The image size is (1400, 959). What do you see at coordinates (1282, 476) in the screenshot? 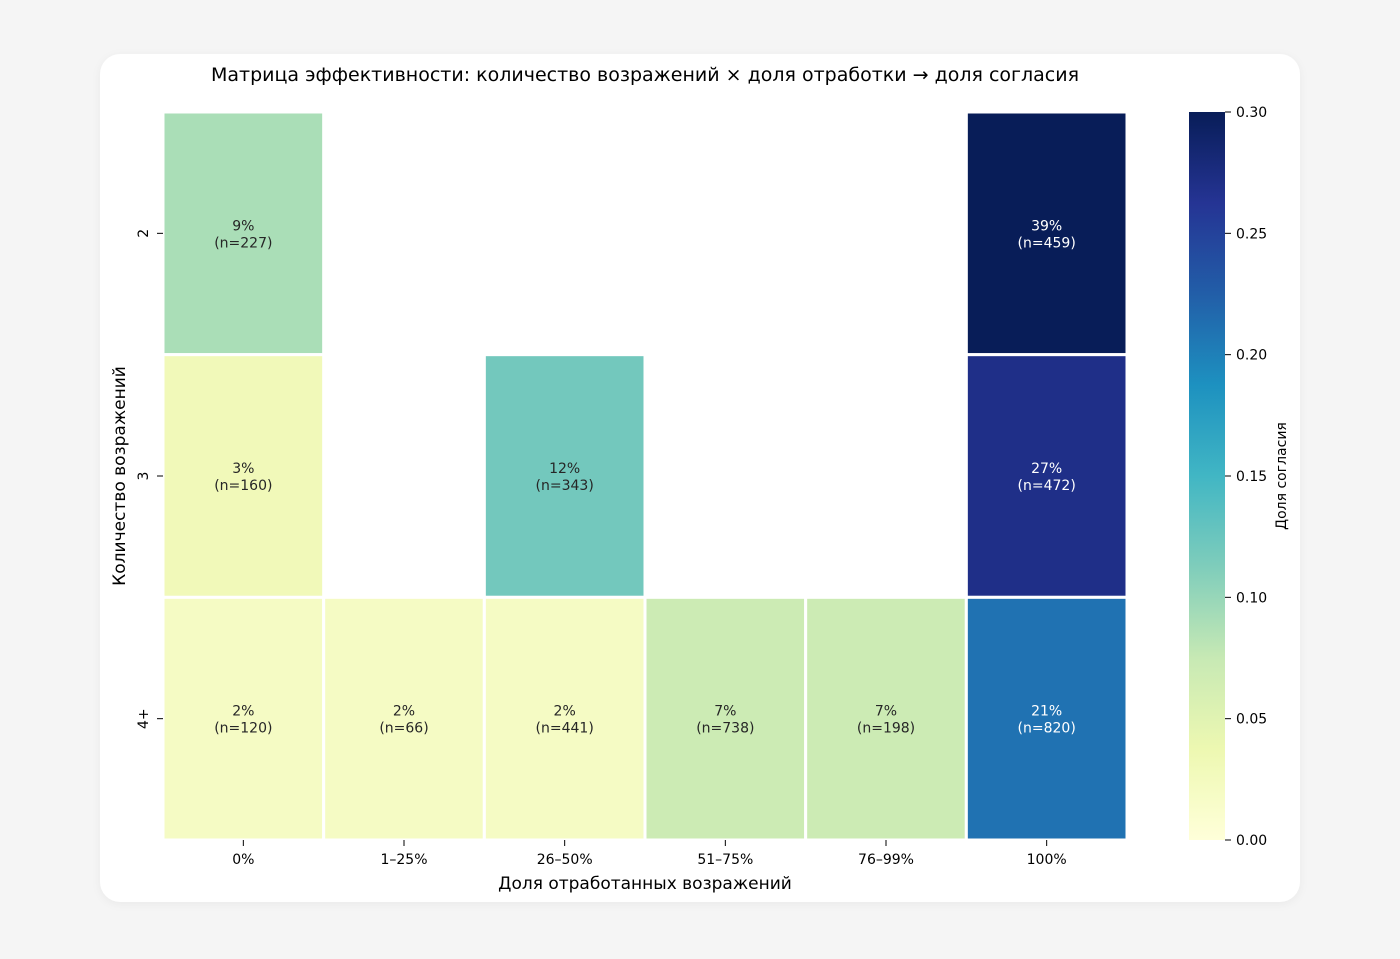
I see `colorbar-label: Доля согласия` at bounding box center [1282, 476].